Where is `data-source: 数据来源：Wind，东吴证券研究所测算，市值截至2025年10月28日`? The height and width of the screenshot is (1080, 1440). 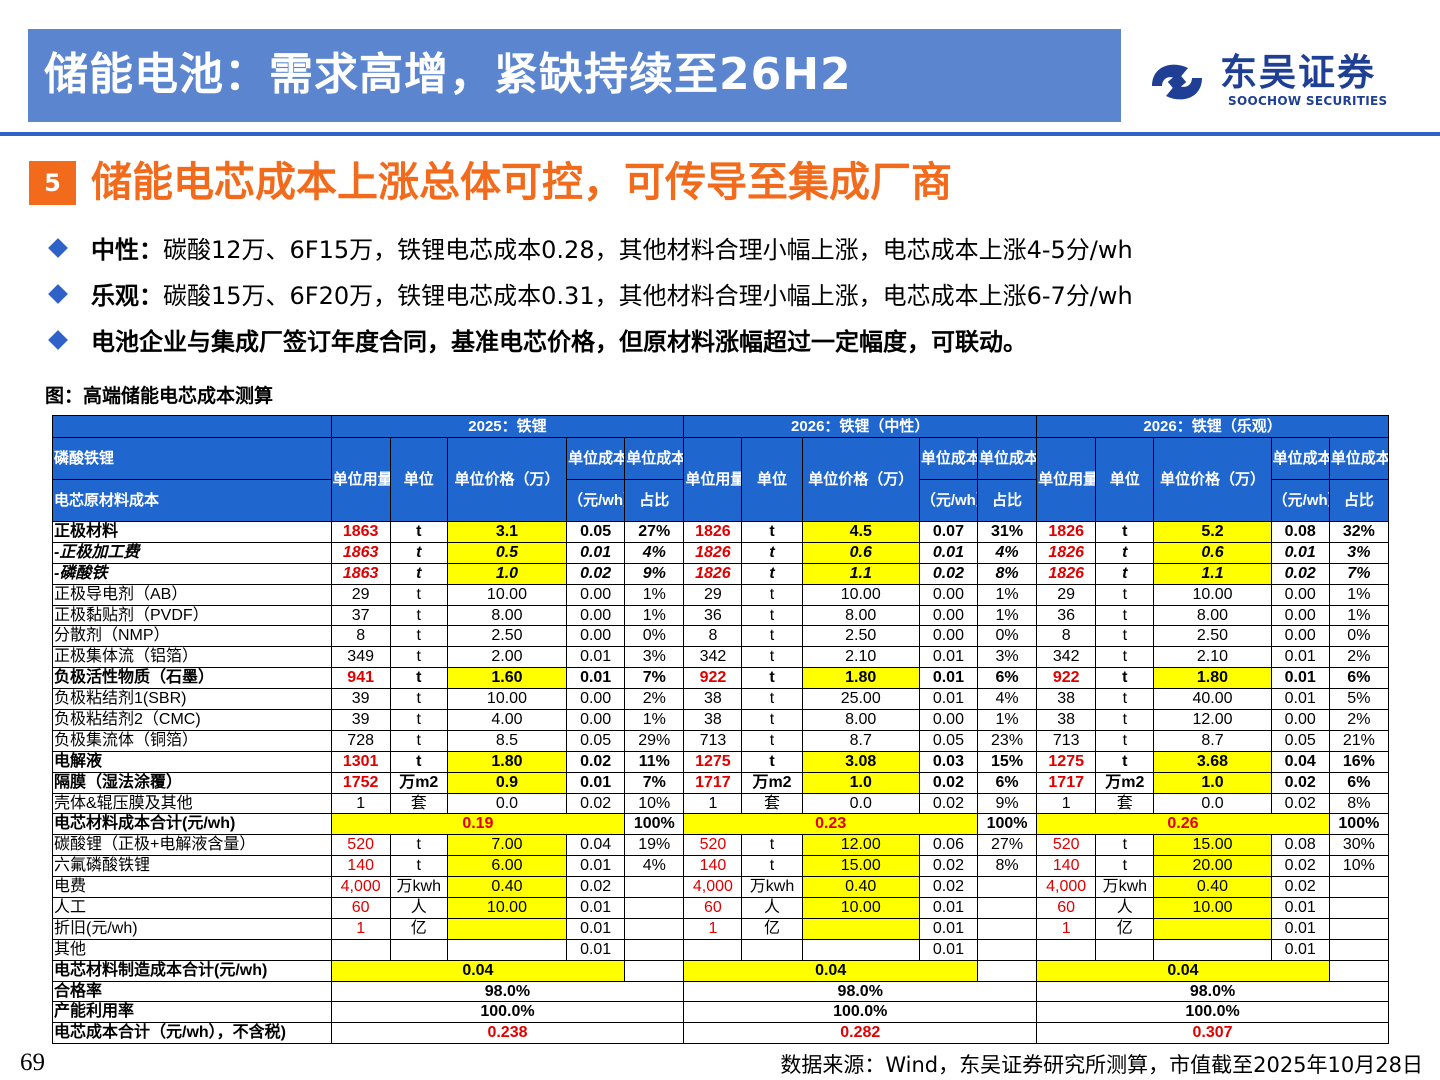
data-source: 数据来源：Wind，东吴证券研究所测算，市值截至2025年10月28日 is located at coordinates (1101, 1065).